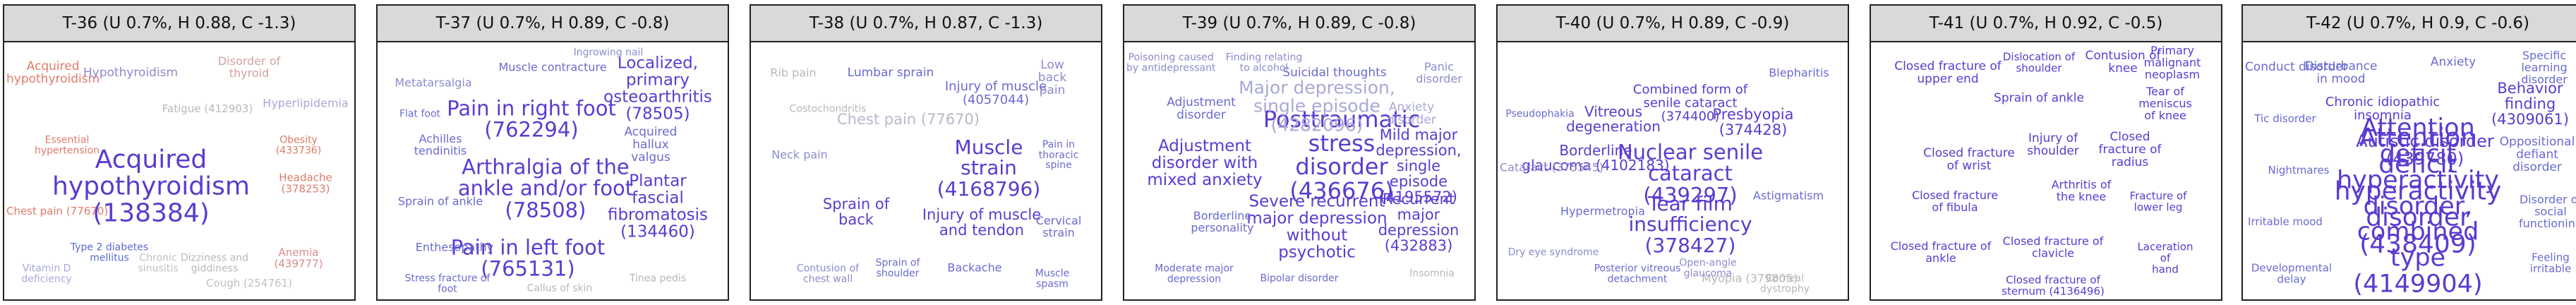 The width and height of the screenshot is (2576, 305). I want to click on cloud-term-oppositional-defiant-disorder: Oppositional defiant disorder, so click(2537, 154).